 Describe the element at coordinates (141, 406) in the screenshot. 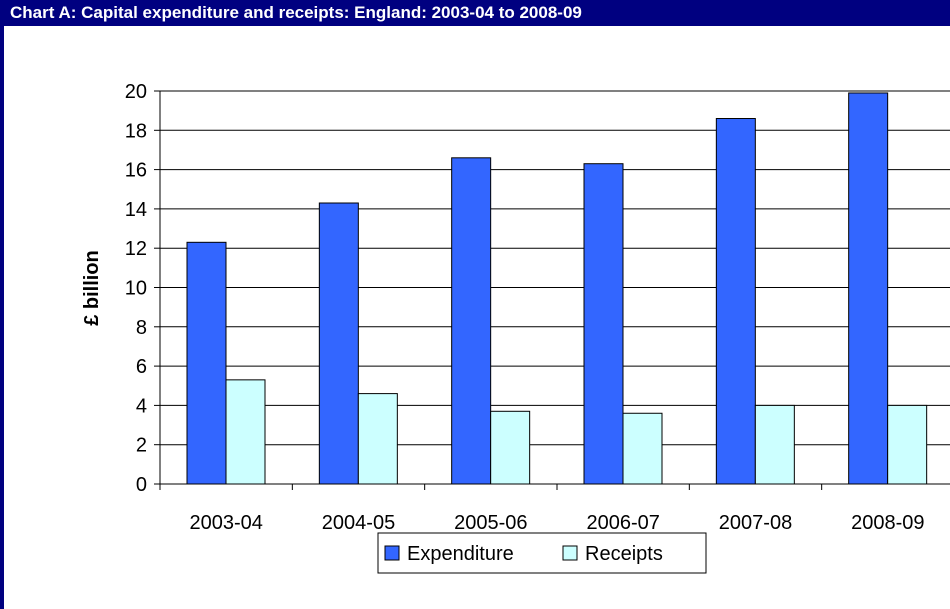

I see `y-tick-label: 4` at that location.